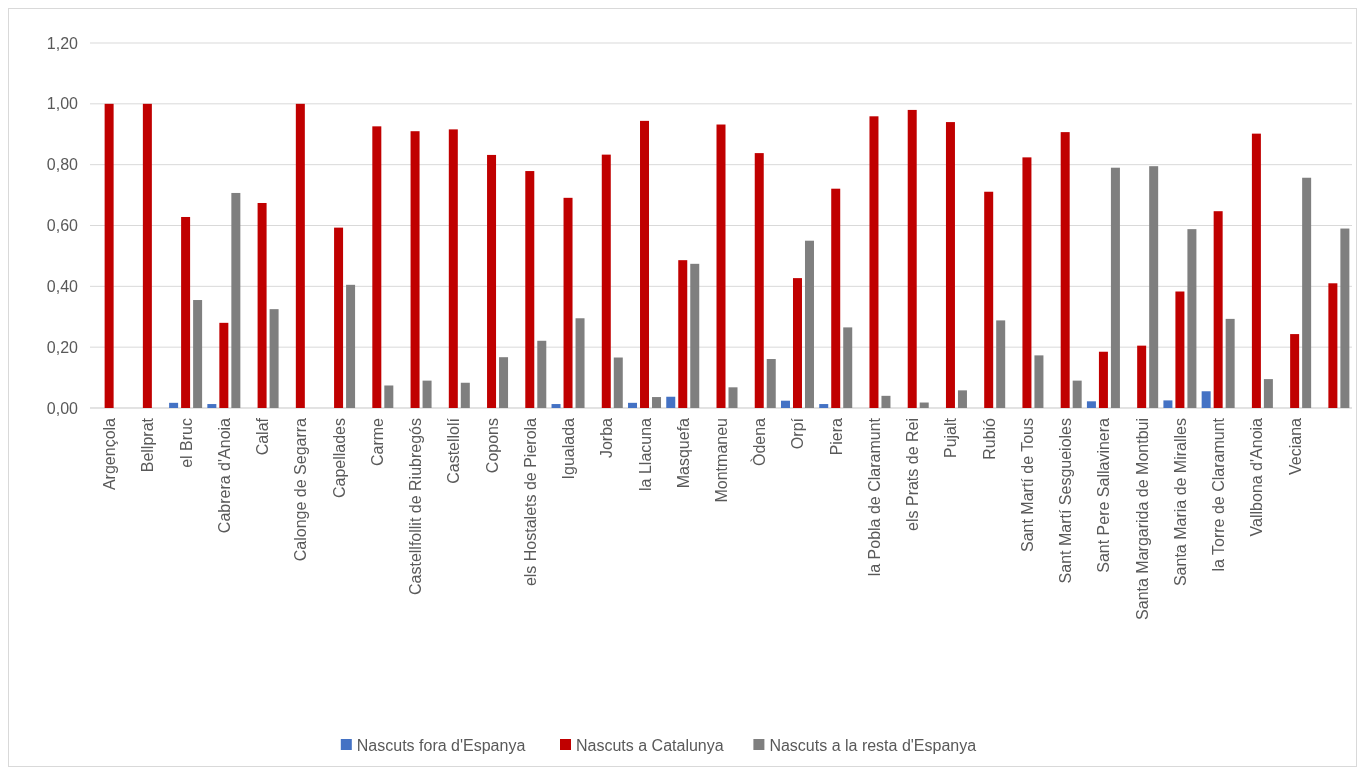  Describe the element at coordinates (569, 448) in the screenshot. I see `x-tick-label: Igualada` at that location.